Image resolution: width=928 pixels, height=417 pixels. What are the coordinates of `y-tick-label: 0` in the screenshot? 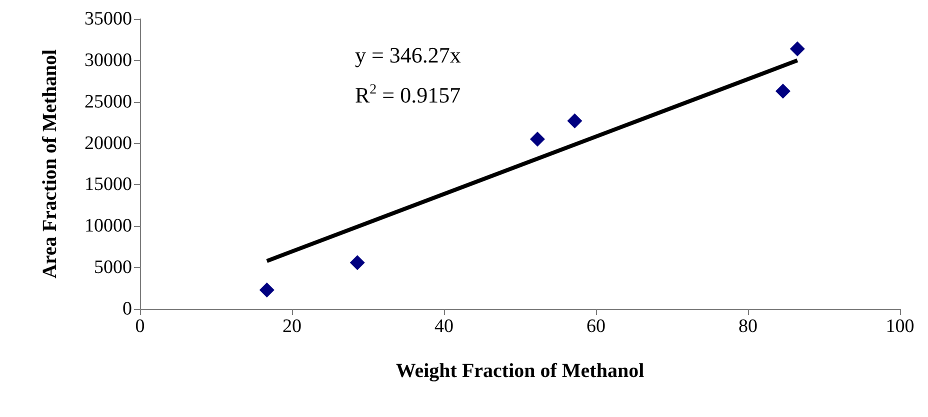 It's located at (127, 309).